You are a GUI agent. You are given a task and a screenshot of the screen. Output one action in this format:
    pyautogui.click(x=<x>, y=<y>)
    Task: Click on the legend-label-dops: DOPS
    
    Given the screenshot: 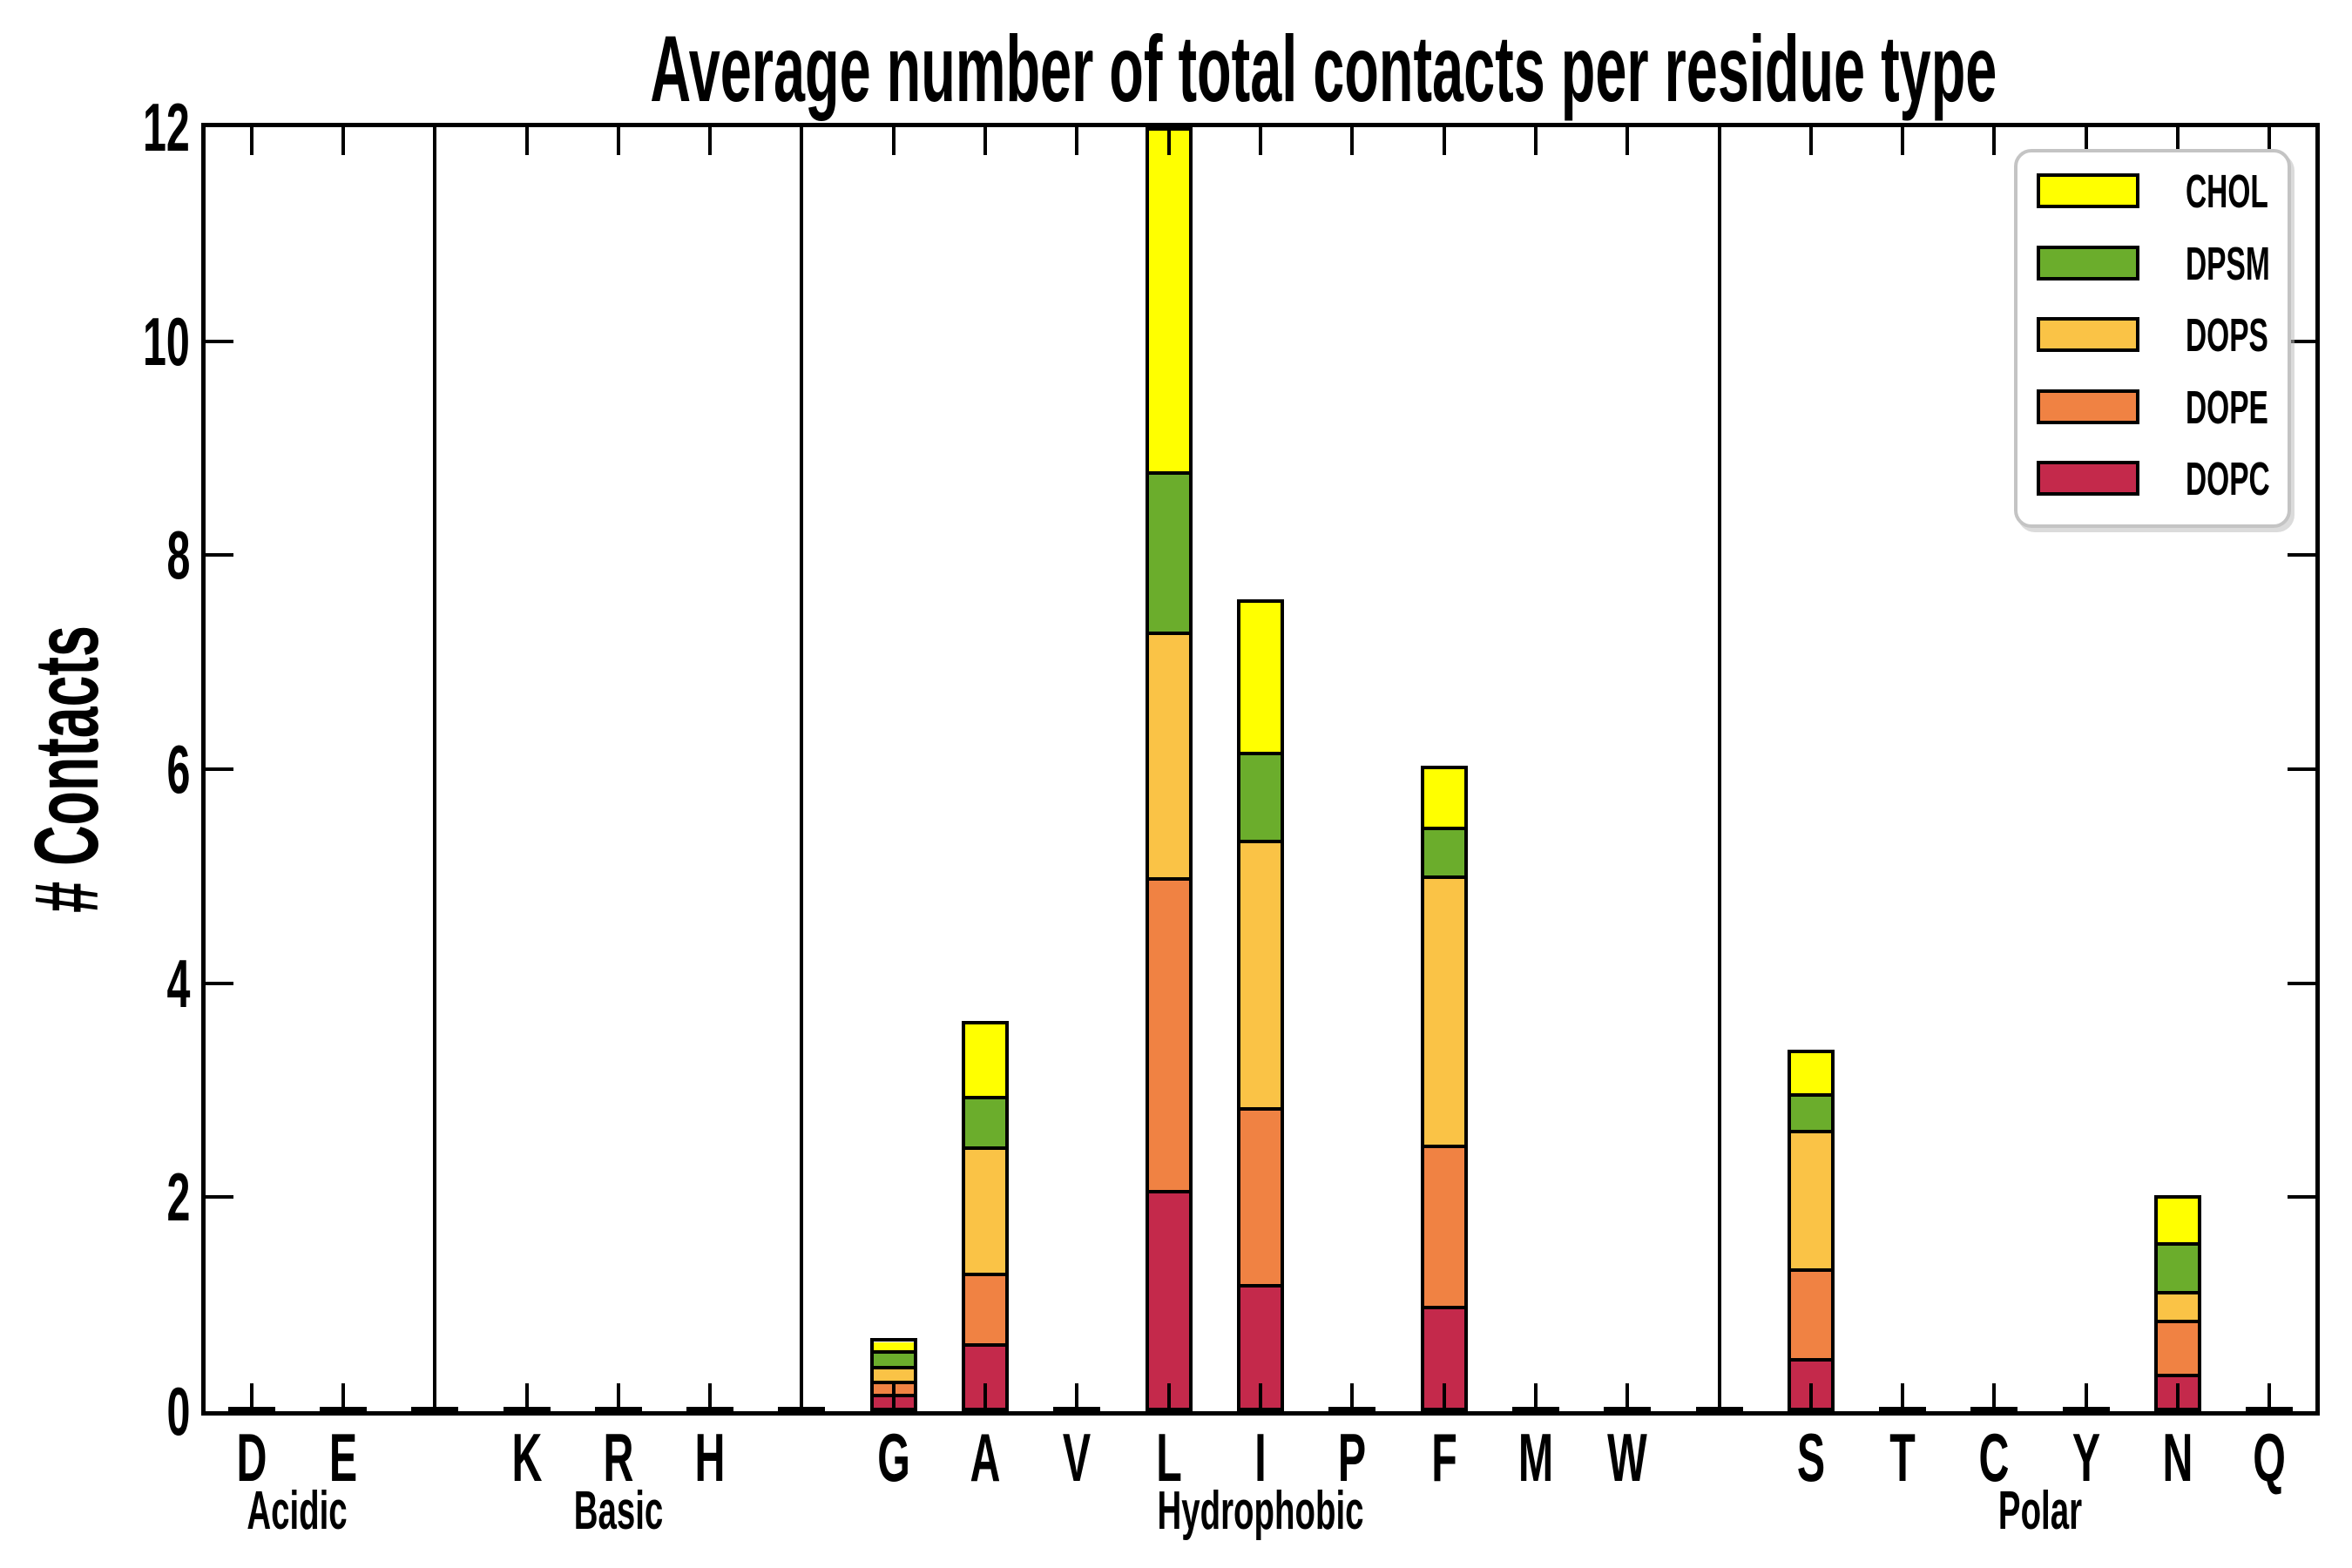 What is the action you would take?
    pyautogui.click(x=2227, y=335)
    